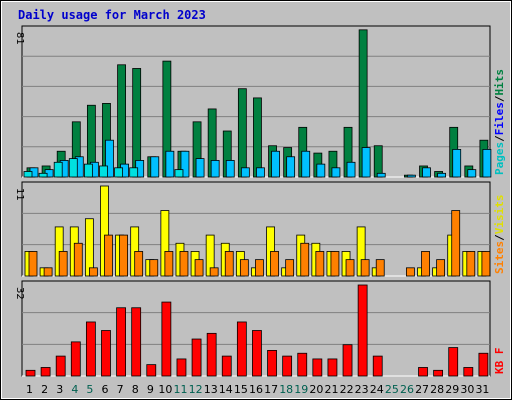 The height and width of the screenshot is (400, 512). What do you see at coordinates (482, 389) in the screenshot?
I see `day-label-31: 31` at bounding box center [482, 389].